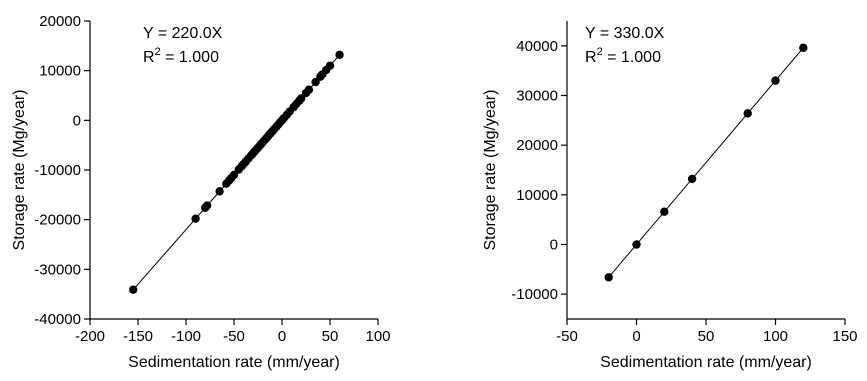 Image resolution: width=867 pixels, height=381 pixels. What do you see at coordinates (90, 336) in the screenshot?
I see `x-tick-label: -200` at bounding box center [90, 336].